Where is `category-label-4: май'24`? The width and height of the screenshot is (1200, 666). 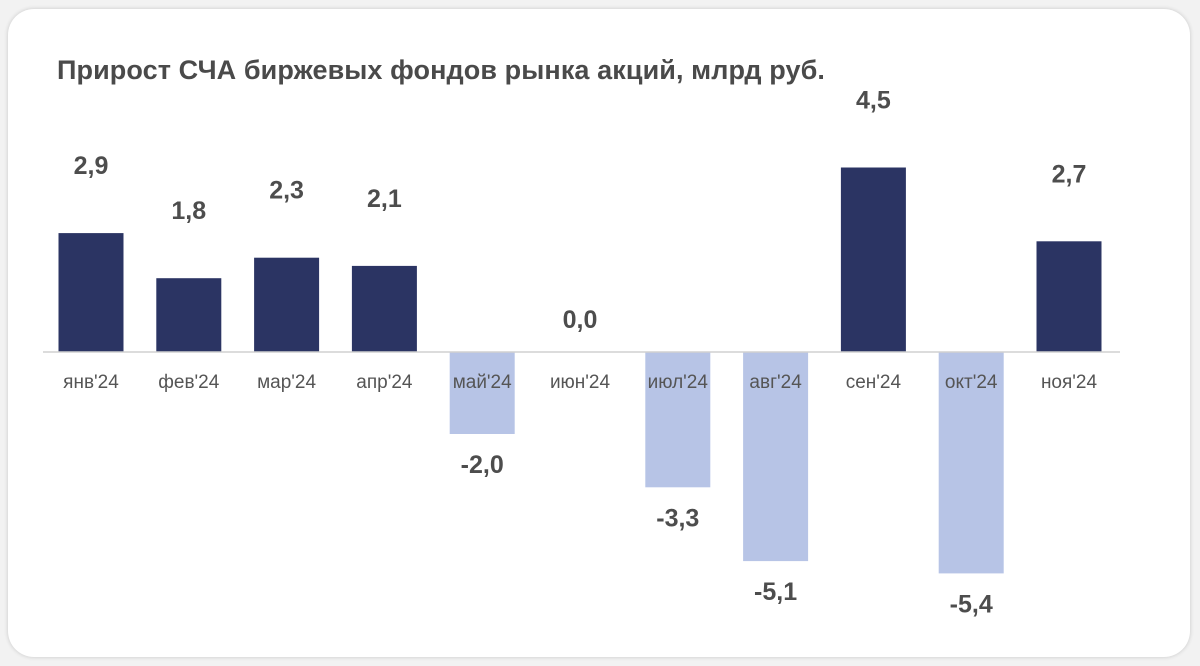 category-label-4: май'24 is located at coordinates (482, 382).